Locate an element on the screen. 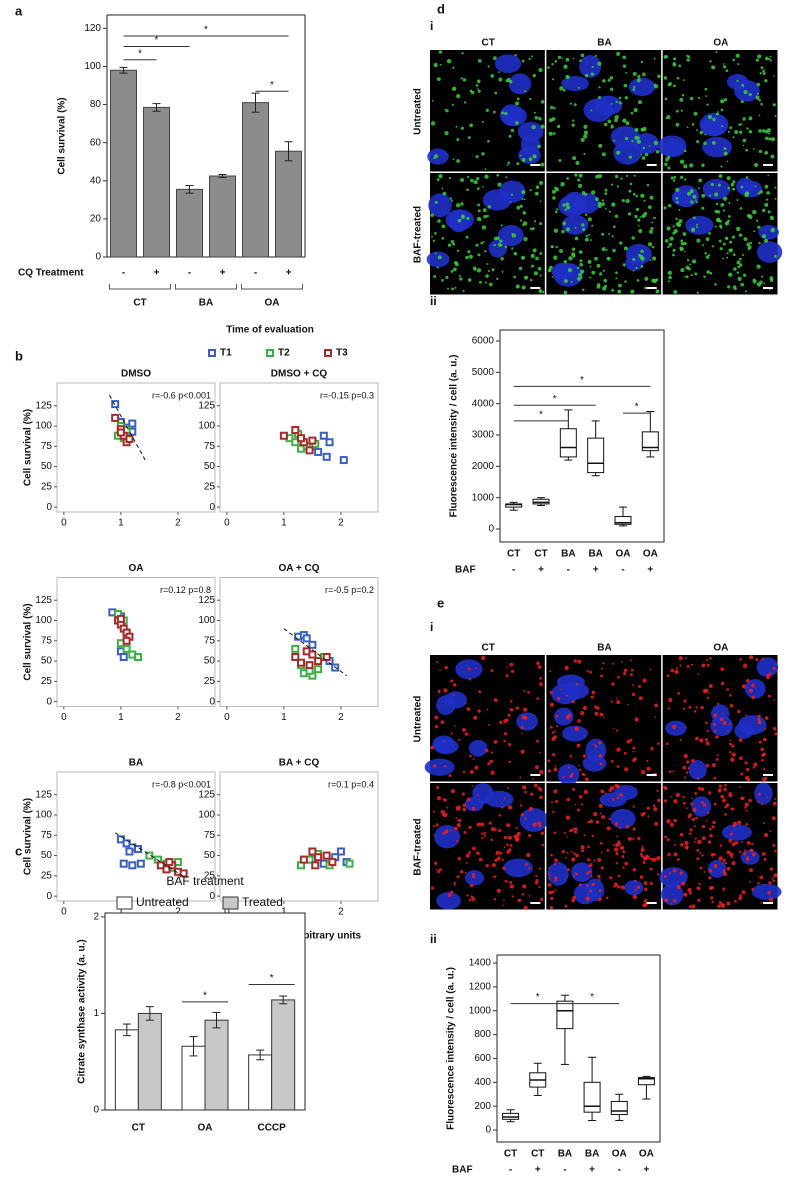 Image resolution: width=787 pixels, height=1191 pixels. sub-label: i is located at coordinates (431, 26).